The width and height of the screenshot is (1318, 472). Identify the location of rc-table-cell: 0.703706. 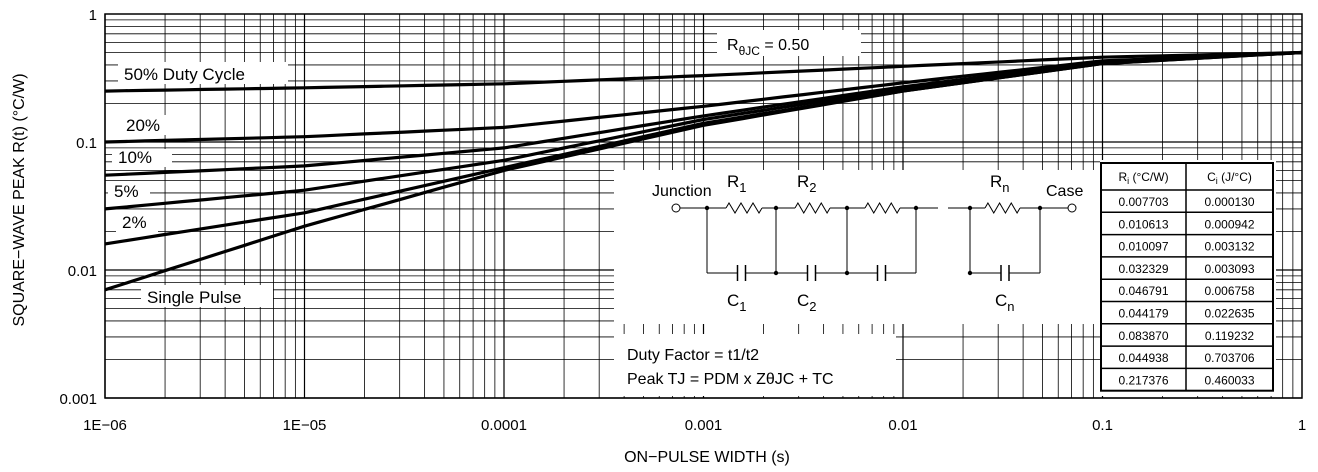
(1229, 358).